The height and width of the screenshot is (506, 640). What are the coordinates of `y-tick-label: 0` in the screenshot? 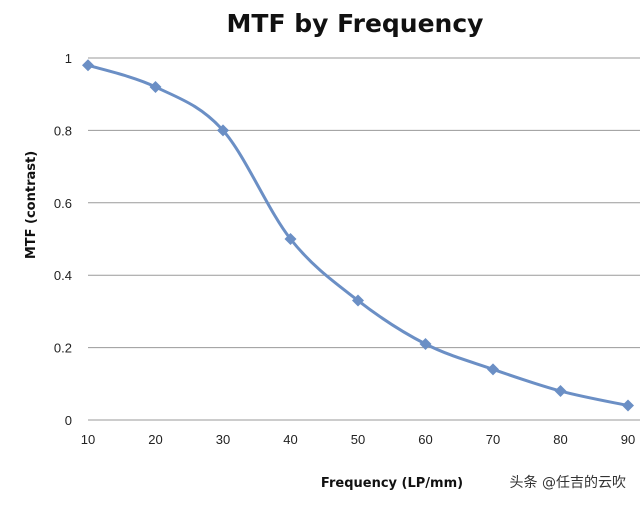 It's located at (68, 420).